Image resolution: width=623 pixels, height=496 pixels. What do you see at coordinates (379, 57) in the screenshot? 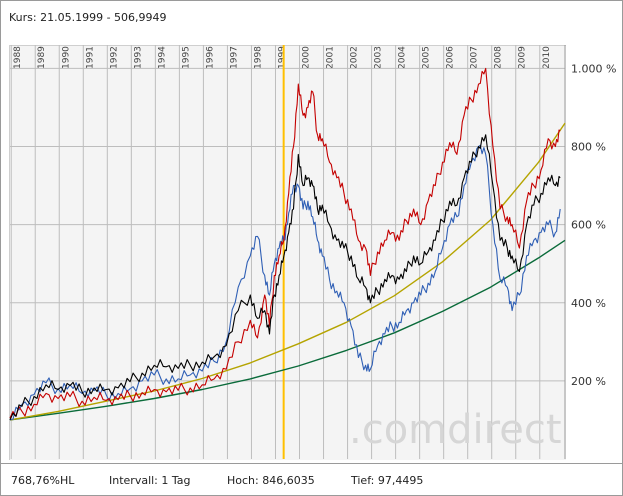
I see `x-tick-2003: 2003` at bounding box center [379, 57].